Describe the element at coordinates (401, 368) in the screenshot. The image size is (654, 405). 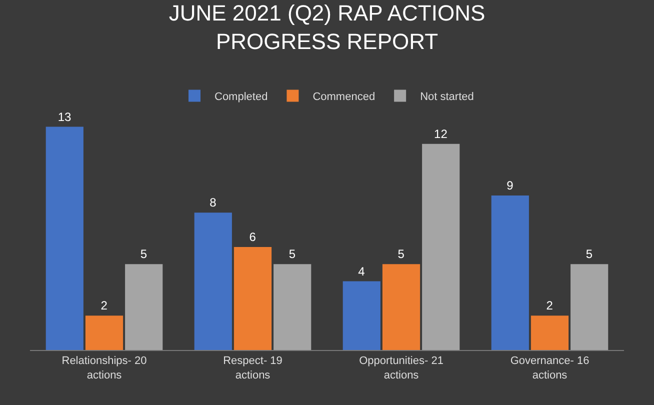
I see `x-tick-label: Opportunities- 21 actions` at that location.